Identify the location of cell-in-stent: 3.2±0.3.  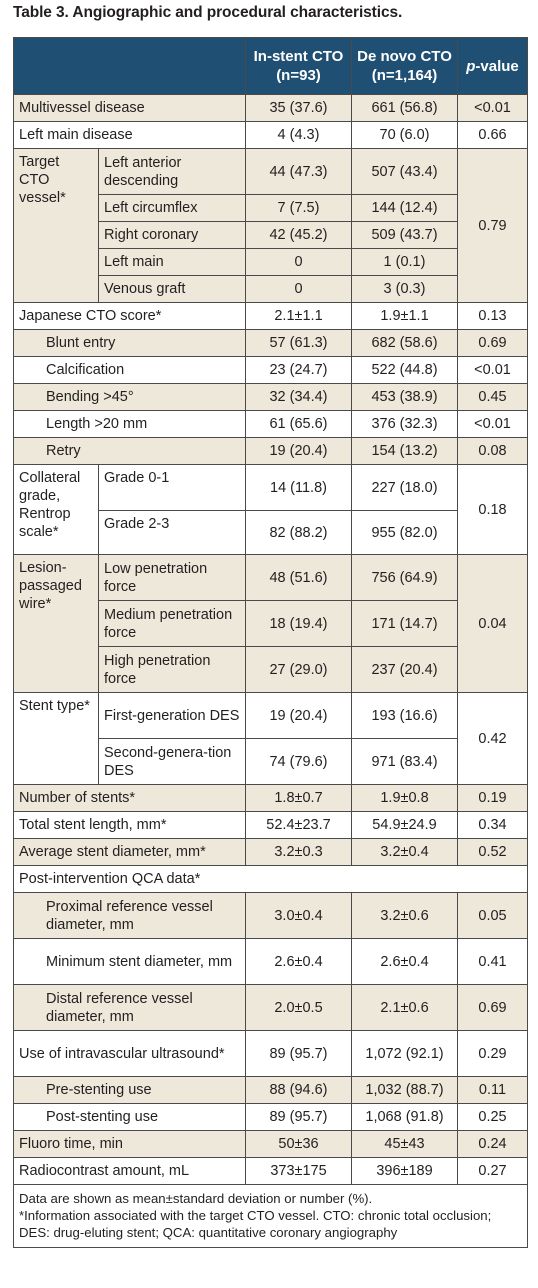
(298, 852).